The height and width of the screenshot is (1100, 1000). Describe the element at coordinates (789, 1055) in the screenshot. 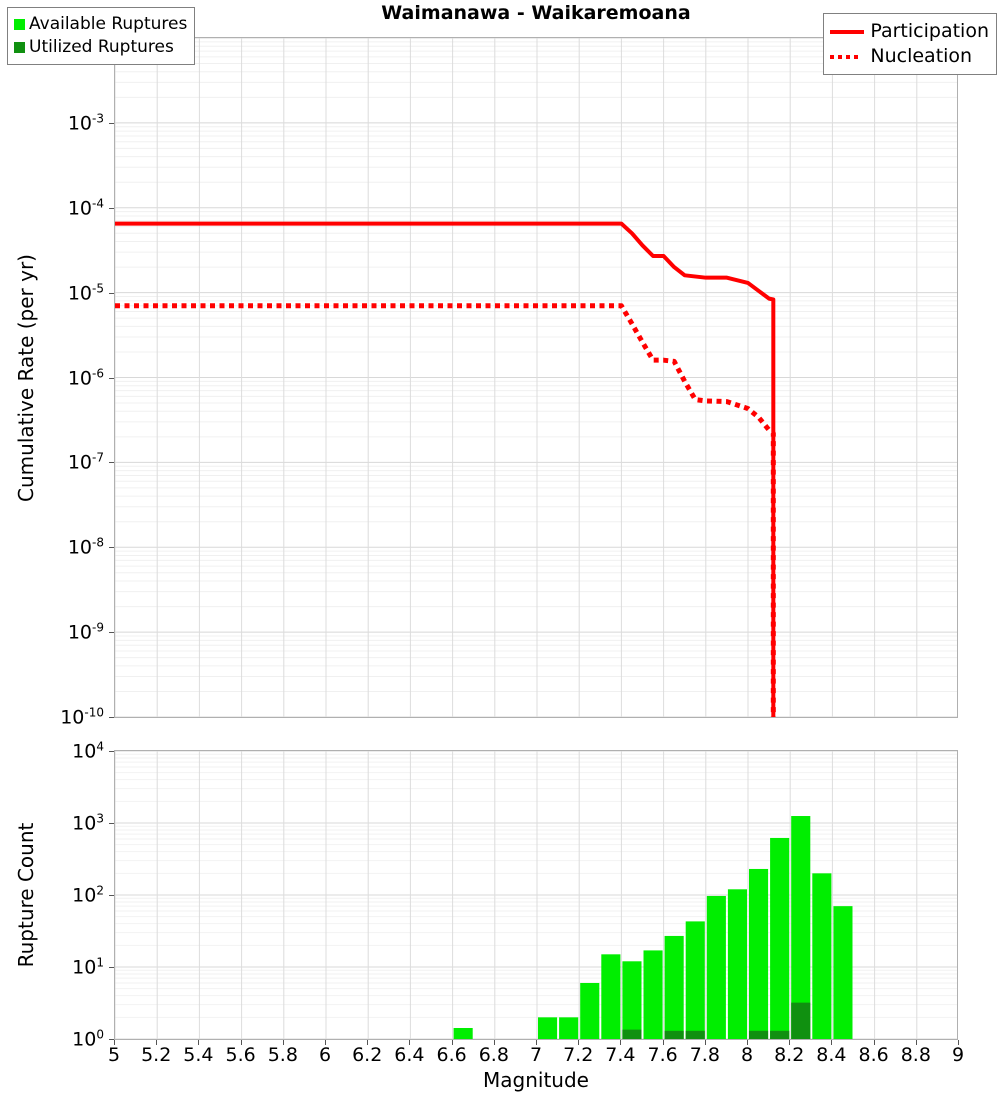

I see `x-tick-label-8-2: 8.2` at that location.